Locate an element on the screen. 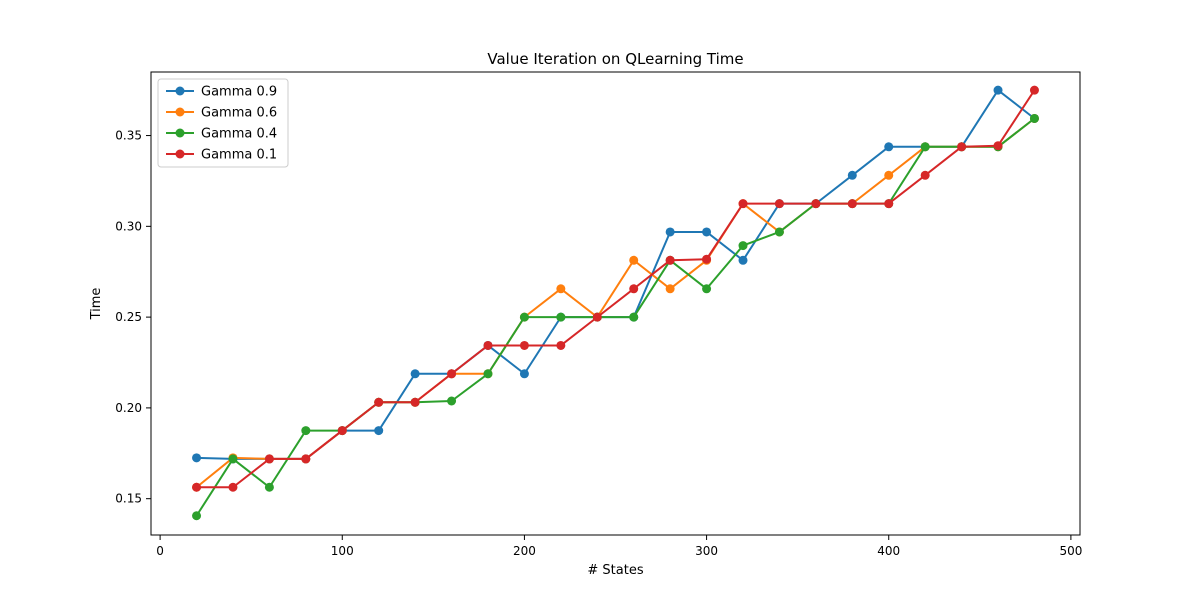 The image size is (1200, 605). x-tick-label: 500 is located at coordinates (1070, 551).